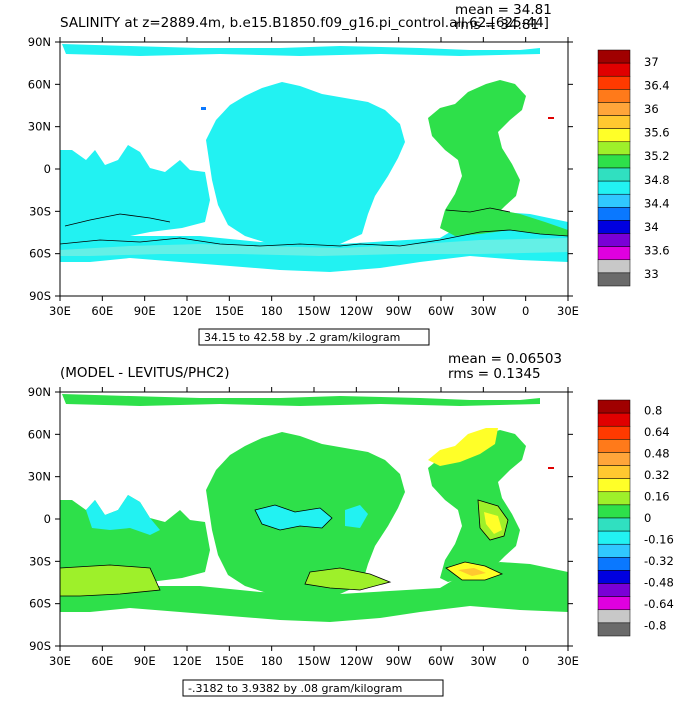  Describe the element at coordinates (657, 475) in the screenshot. I see `colorbar-label: 0.32` at that location.